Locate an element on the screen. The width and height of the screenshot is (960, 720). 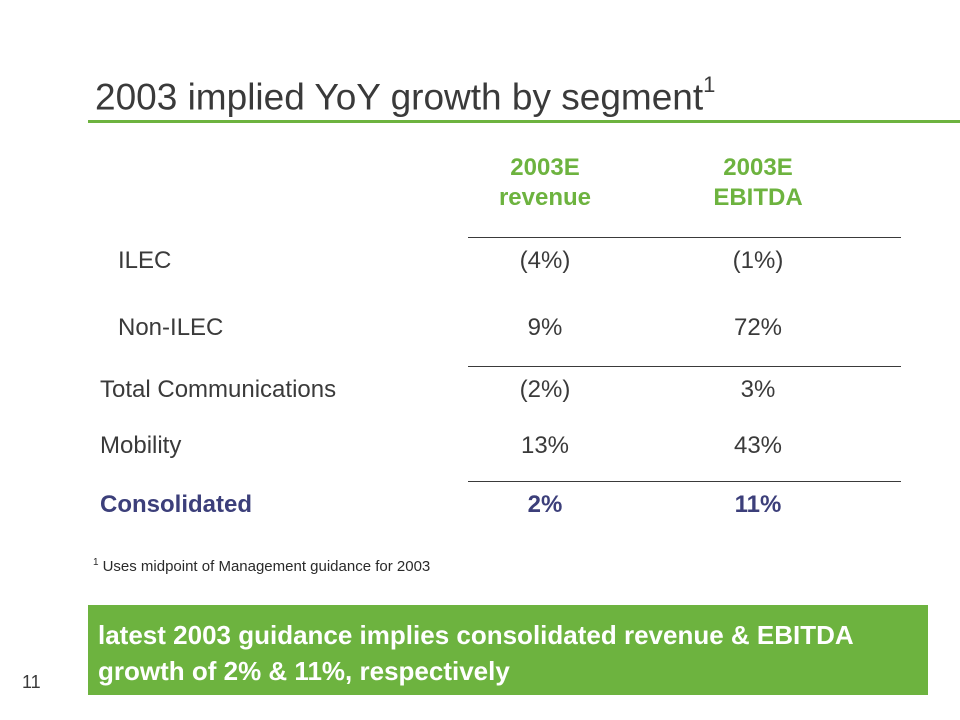
slide-title: 2003 implied YoY growth by segment1 is located at coordinates (405, 95).